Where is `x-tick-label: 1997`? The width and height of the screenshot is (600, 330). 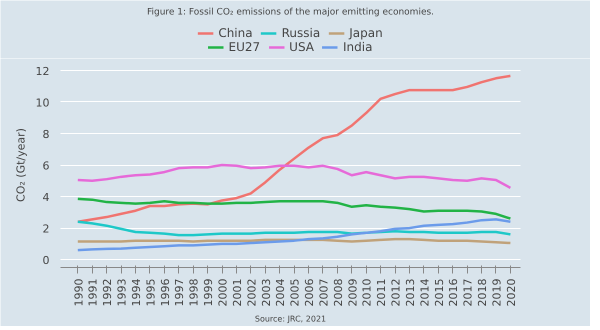
x-tick-label: 1997 is located at coordinates (179, 292).